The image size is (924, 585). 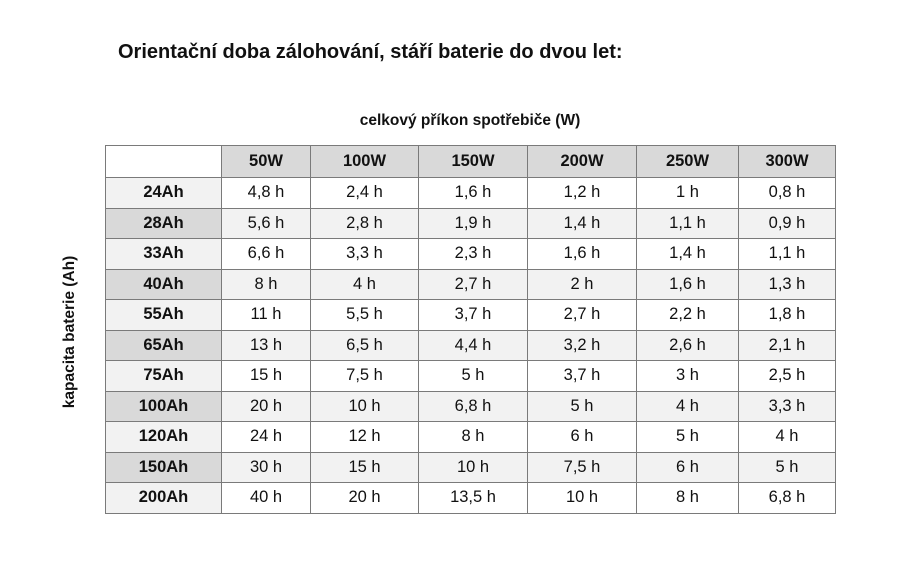 I want to click on column-header: 100W, so click(x=364, y=161).